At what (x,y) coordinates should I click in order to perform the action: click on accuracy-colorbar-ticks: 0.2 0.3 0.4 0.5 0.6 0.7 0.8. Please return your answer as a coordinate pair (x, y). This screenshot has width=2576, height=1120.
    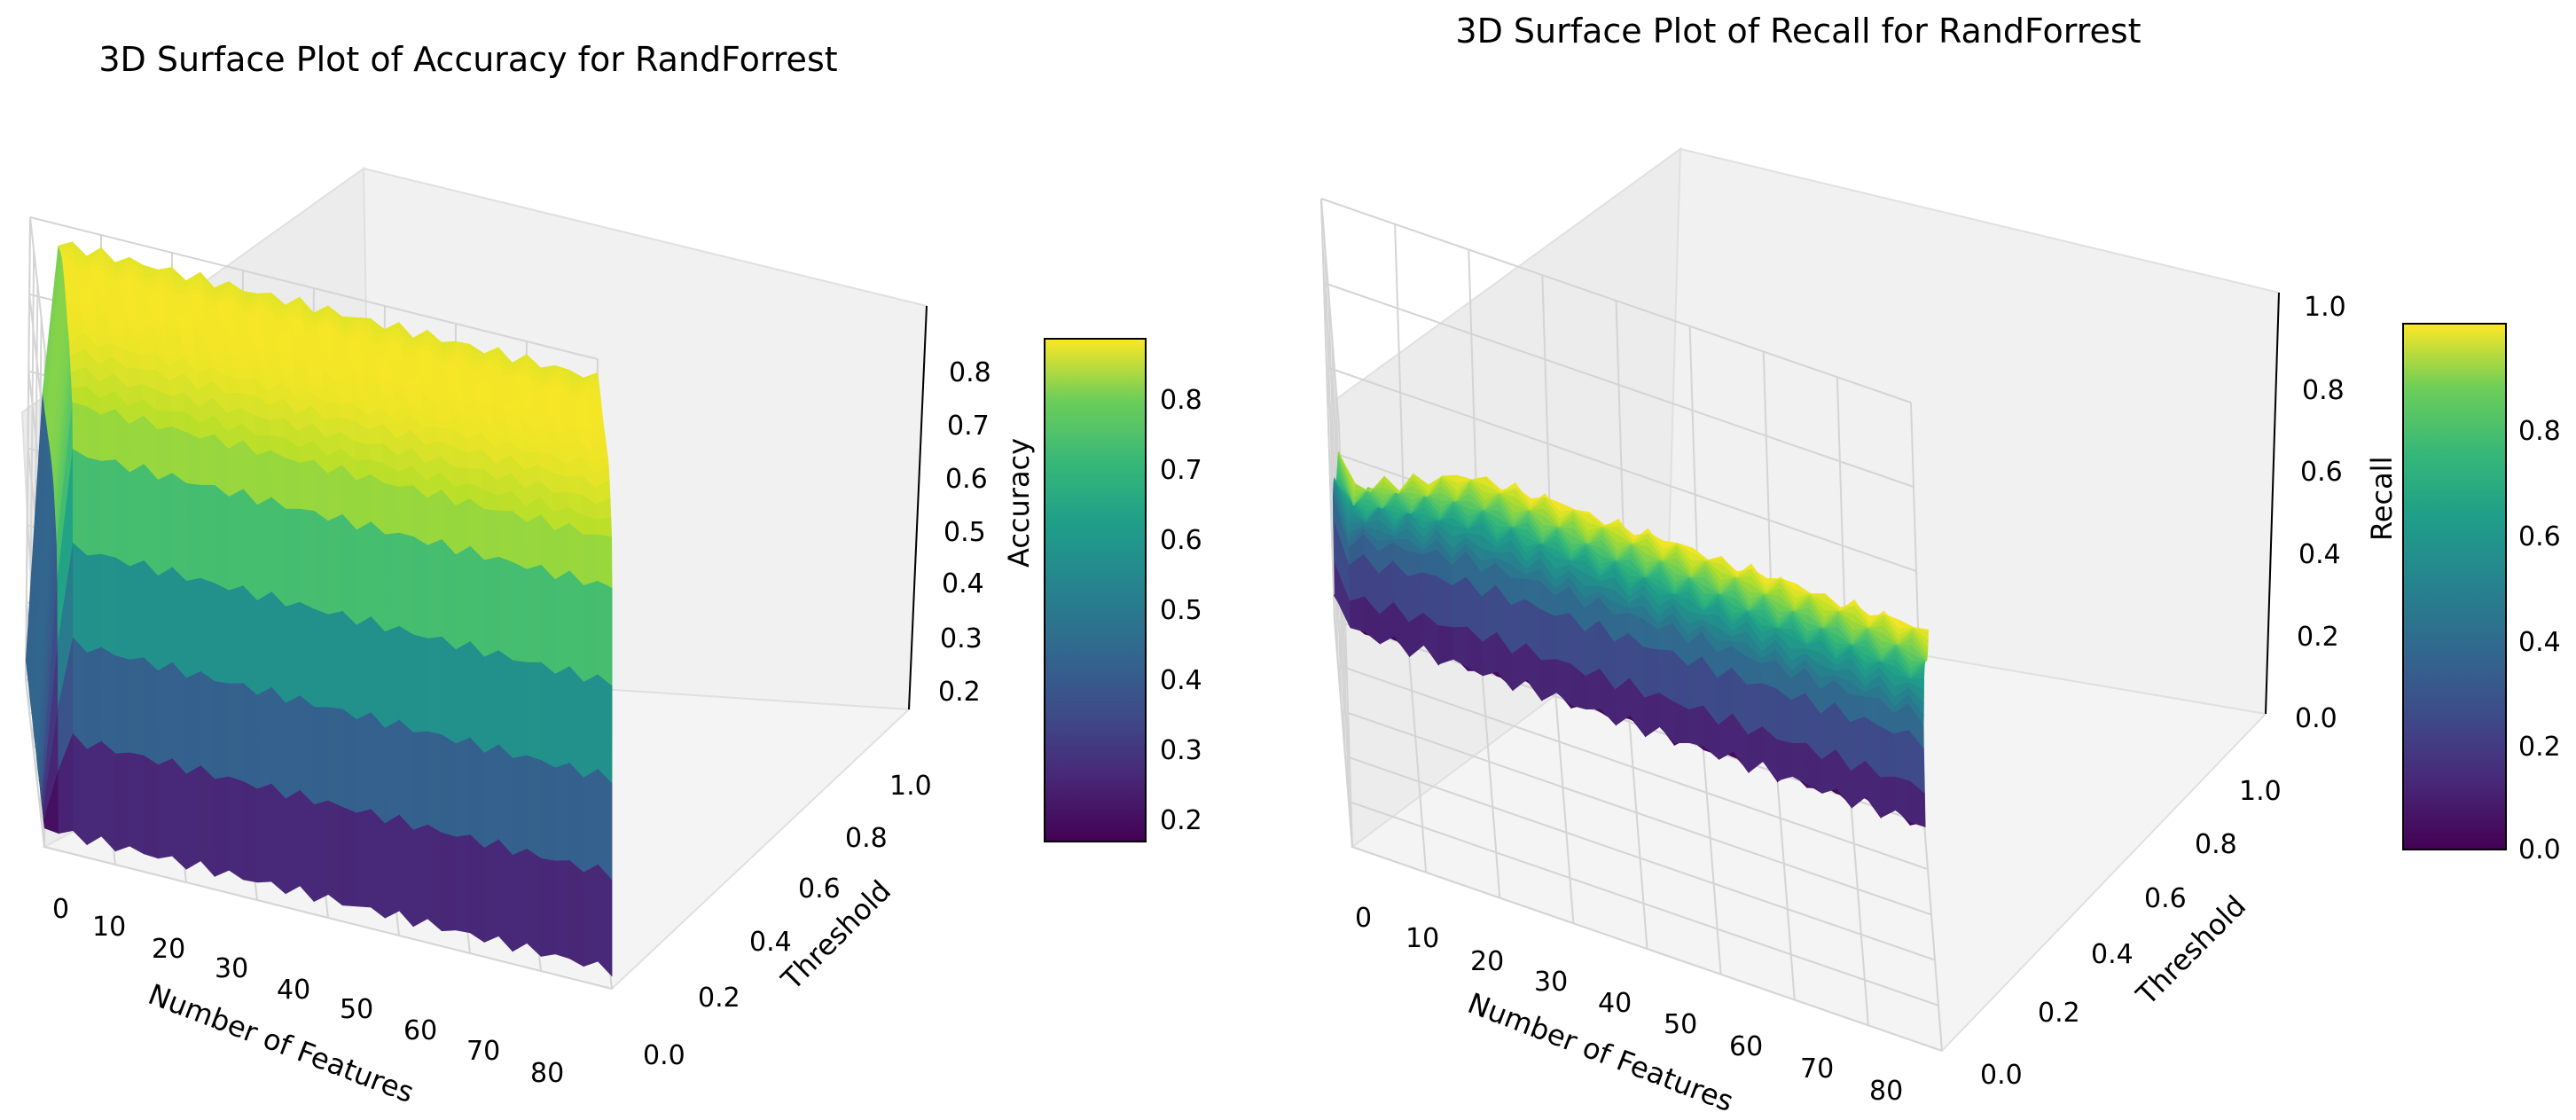
    Looking at the image, I should click on (1181, 611).